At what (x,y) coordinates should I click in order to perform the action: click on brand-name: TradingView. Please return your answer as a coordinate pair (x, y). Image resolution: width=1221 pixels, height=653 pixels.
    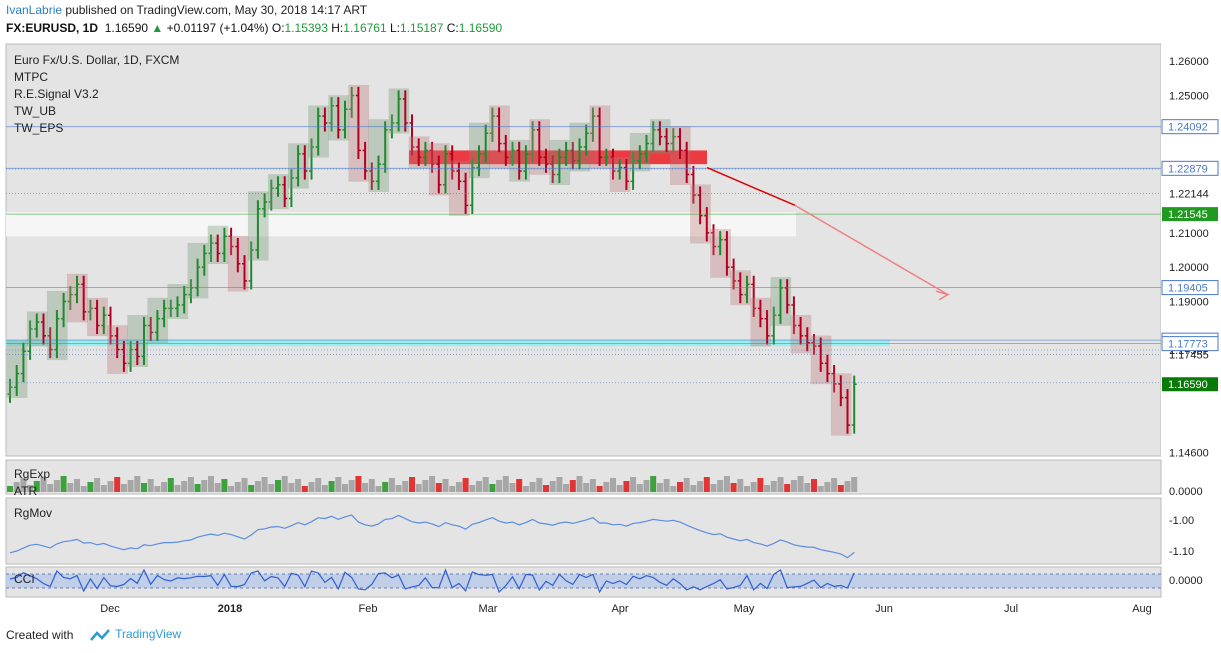
    Looking at the image, I should click on (148, 634).